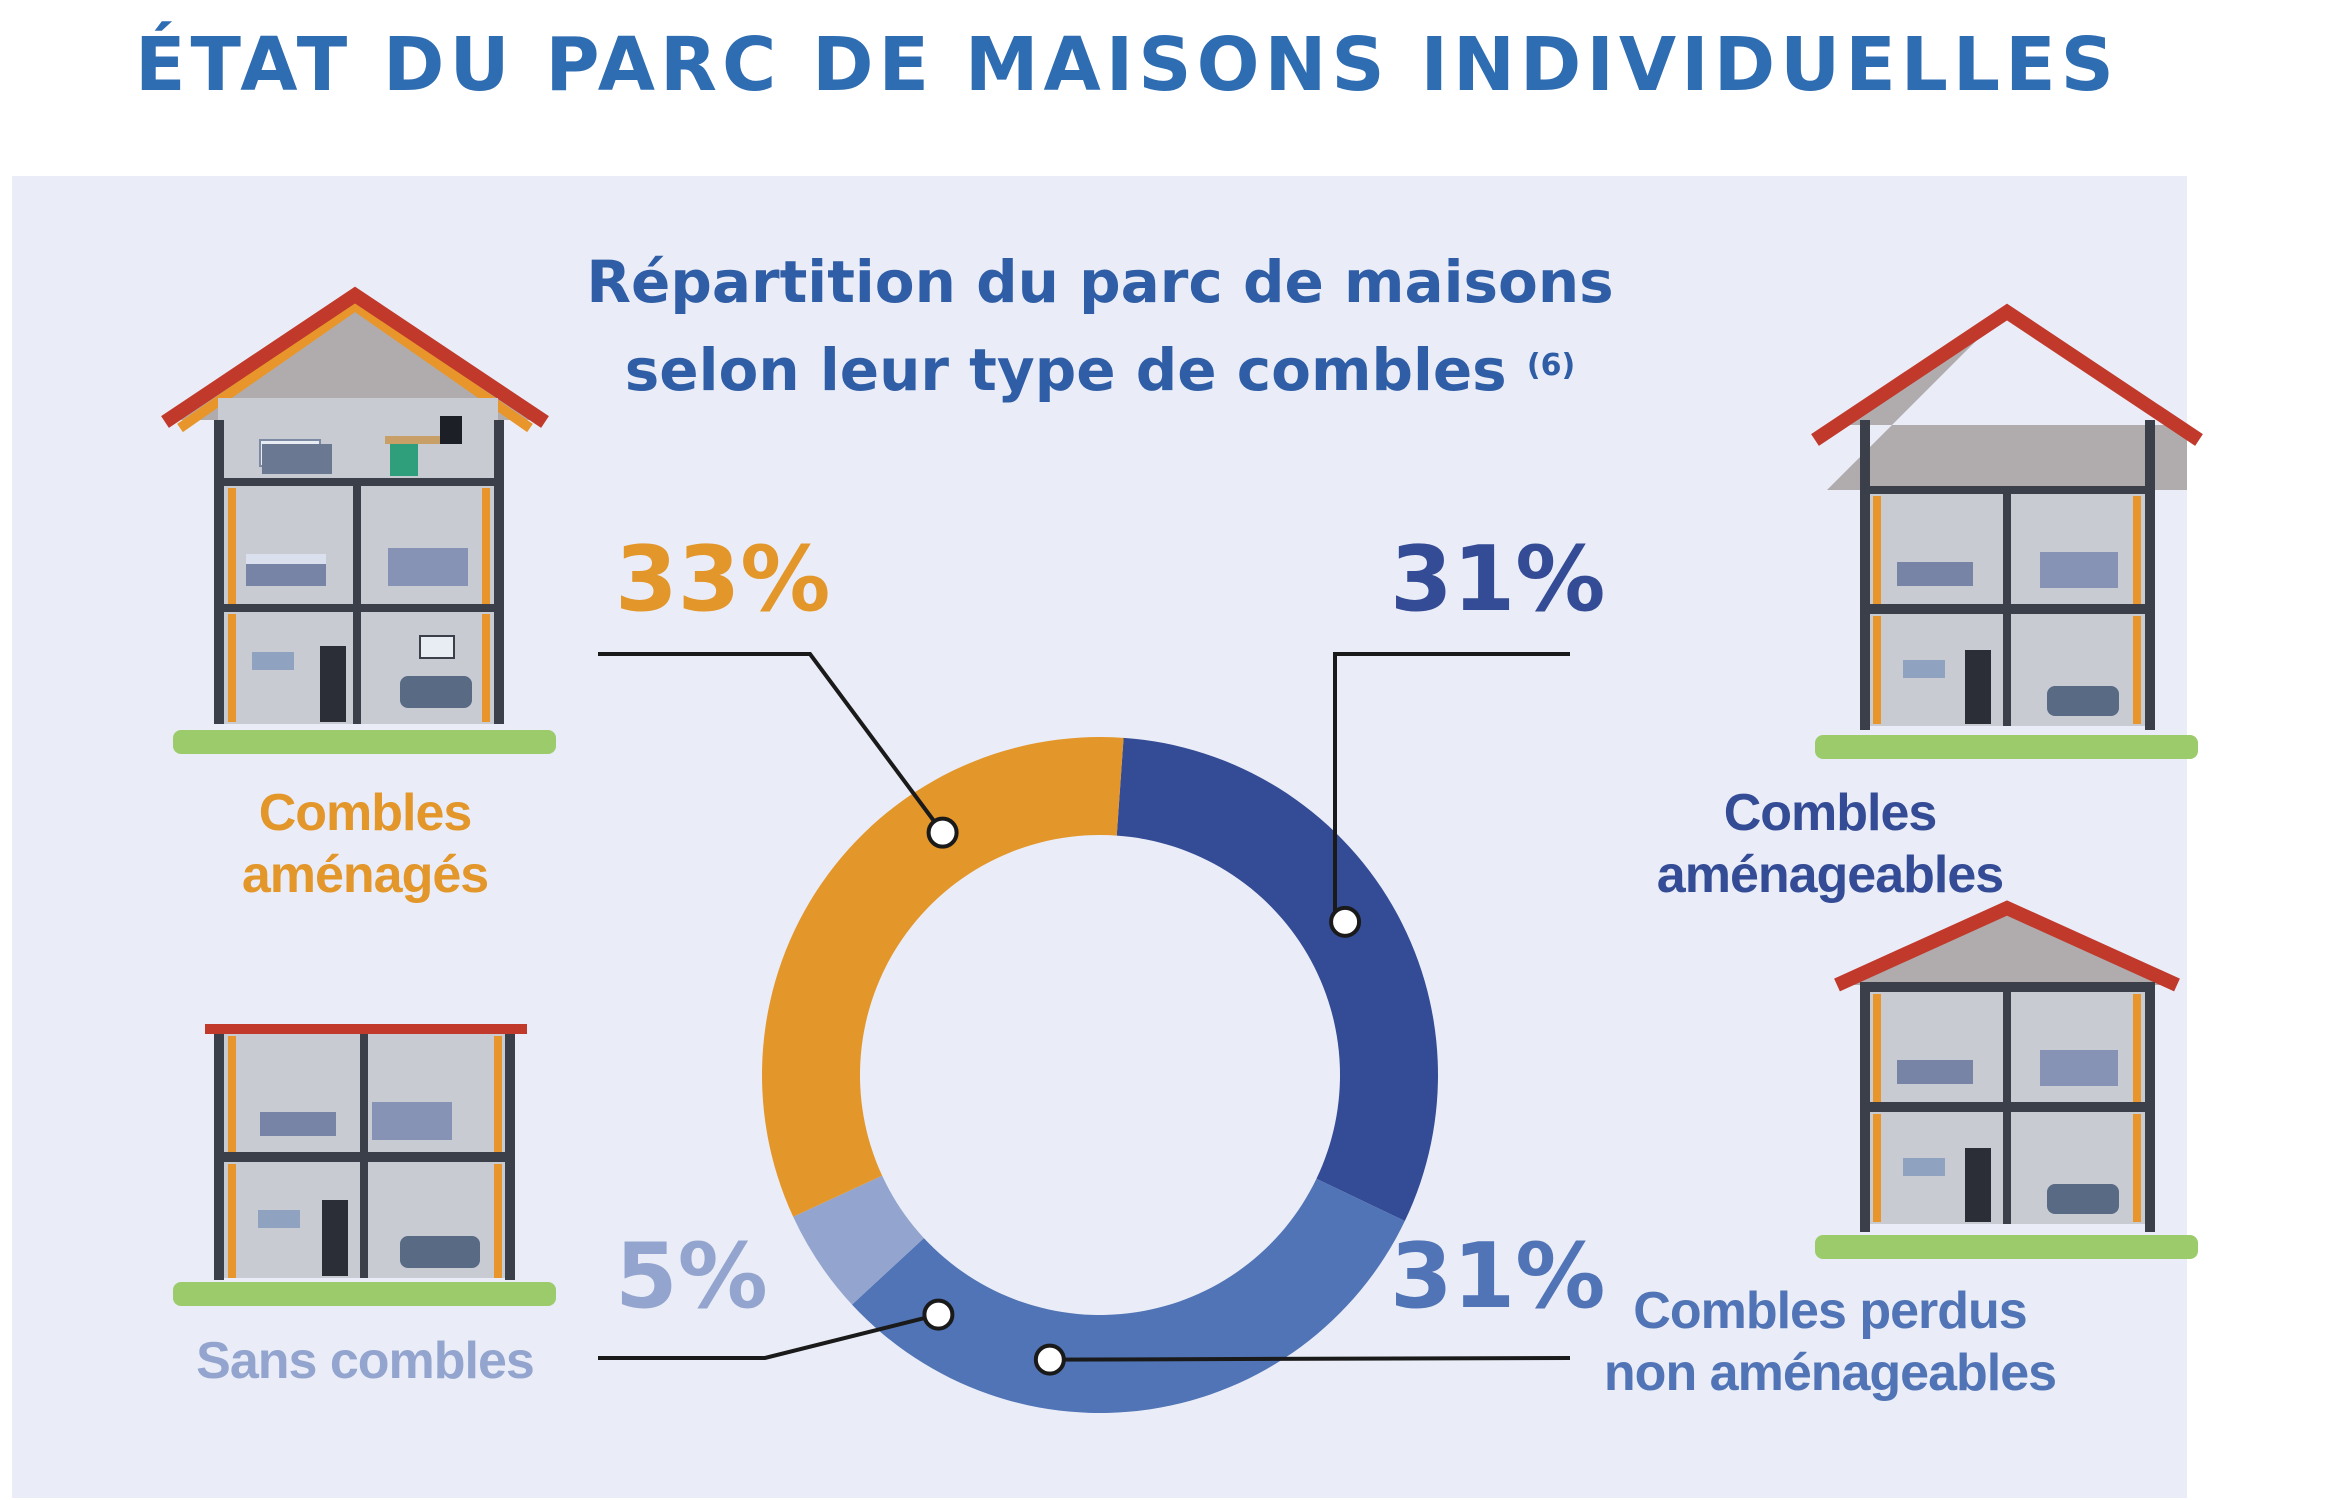  Describe the element at coordinates (1100, 282) in the screenshot. I see `chart-subtitle-line1: Répartition du parc de maisons` at that location.